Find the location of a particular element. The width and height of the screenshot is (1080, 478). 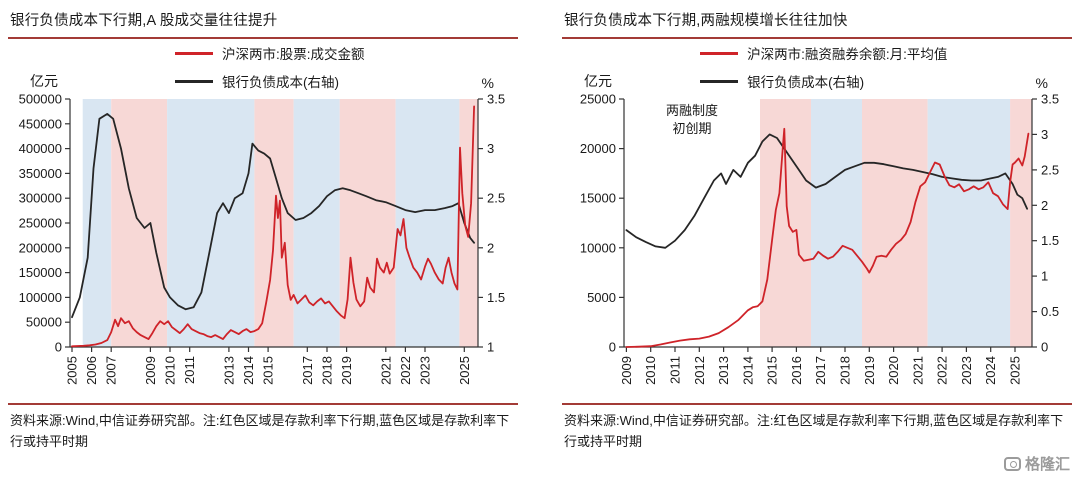

legend-label: 沪深两市:融资融券余额:月:平均值 is located at coordinates (847, 54).